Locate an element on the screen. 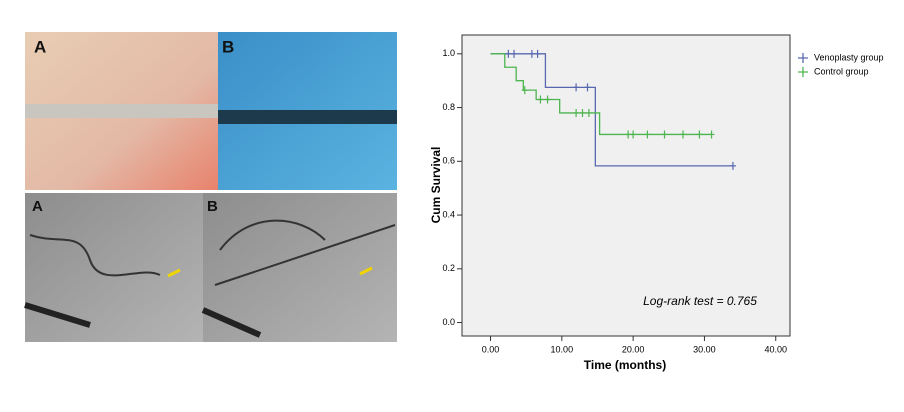 This screenshot has height=412, width=904. x-tick-label: 30.00 is located at coordinates (704, 349).